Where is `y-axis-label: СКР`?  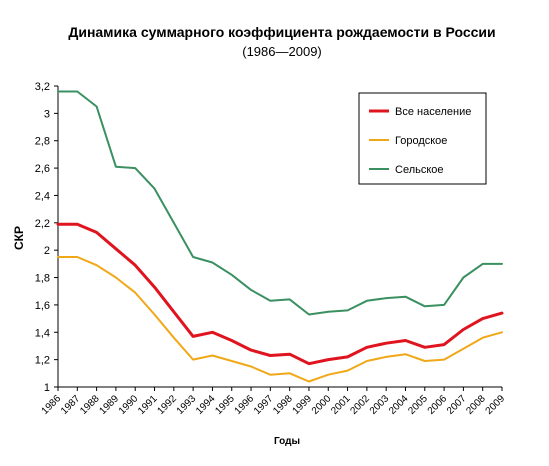
y-axis-label: СКР is located at coordinates (19, 238).